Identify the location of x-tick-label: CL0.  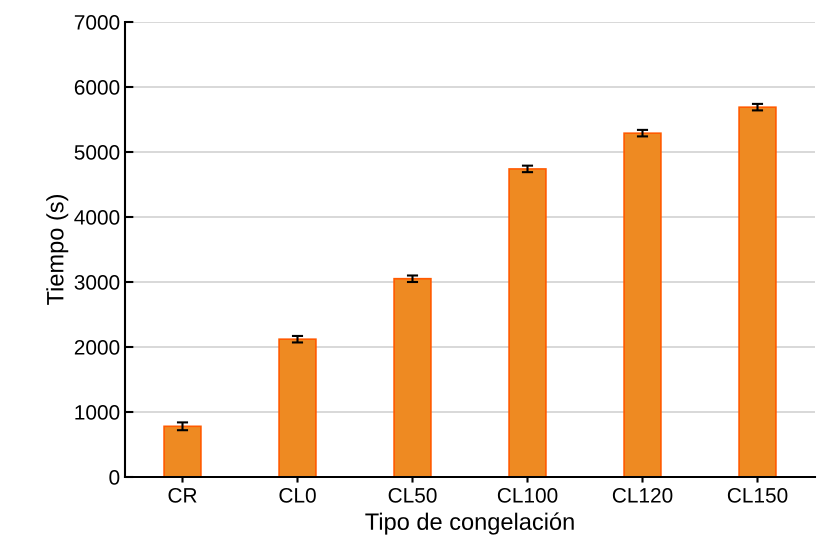
(297, 495).